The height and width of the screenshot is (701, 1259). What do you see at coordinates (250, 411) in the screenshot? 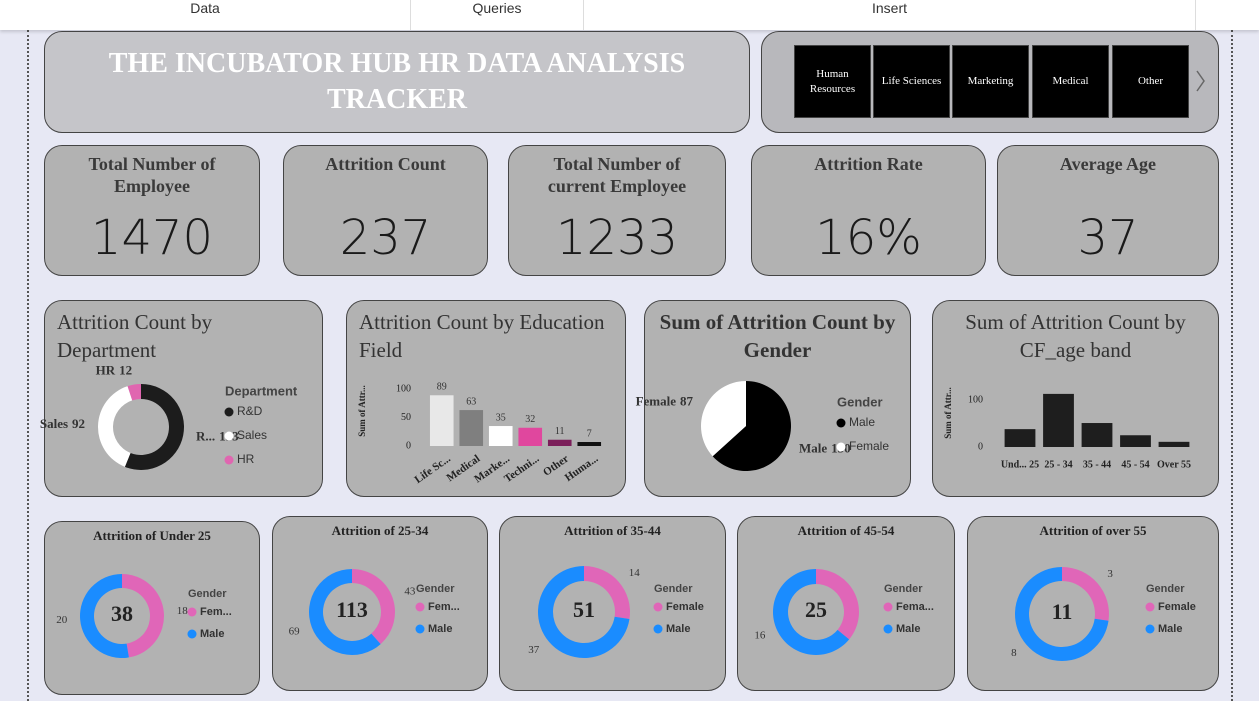
I see `legend-label: R&D` at bounding box center [250, 411].